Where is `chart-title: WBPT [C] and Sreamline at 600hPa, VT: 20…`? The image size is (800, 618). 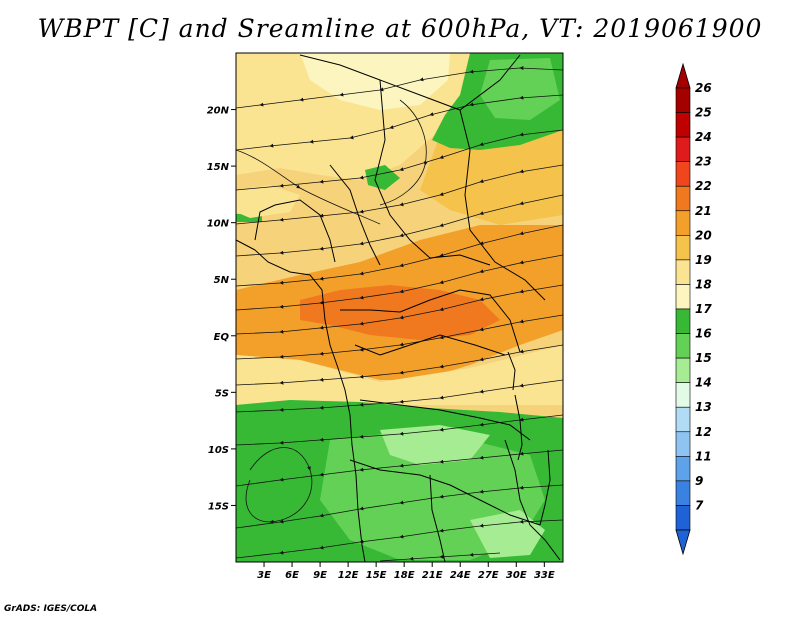 chart-title: WBPT [C] and Sreamline at 600hPa, VT: 20… is located at coordinates (400, 28).